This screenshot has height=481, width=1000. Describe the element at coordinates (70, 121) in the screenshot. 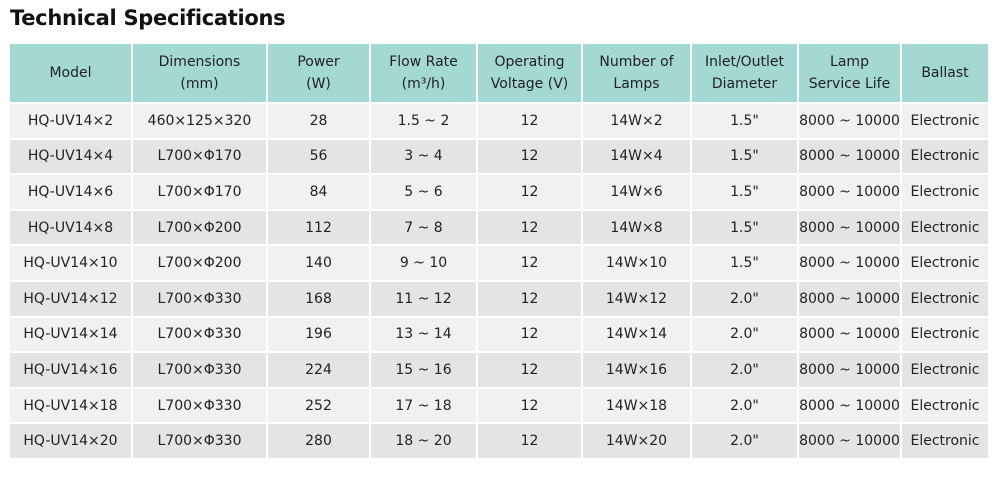

I see `table-cell: HQ-UV14×2` at that location.